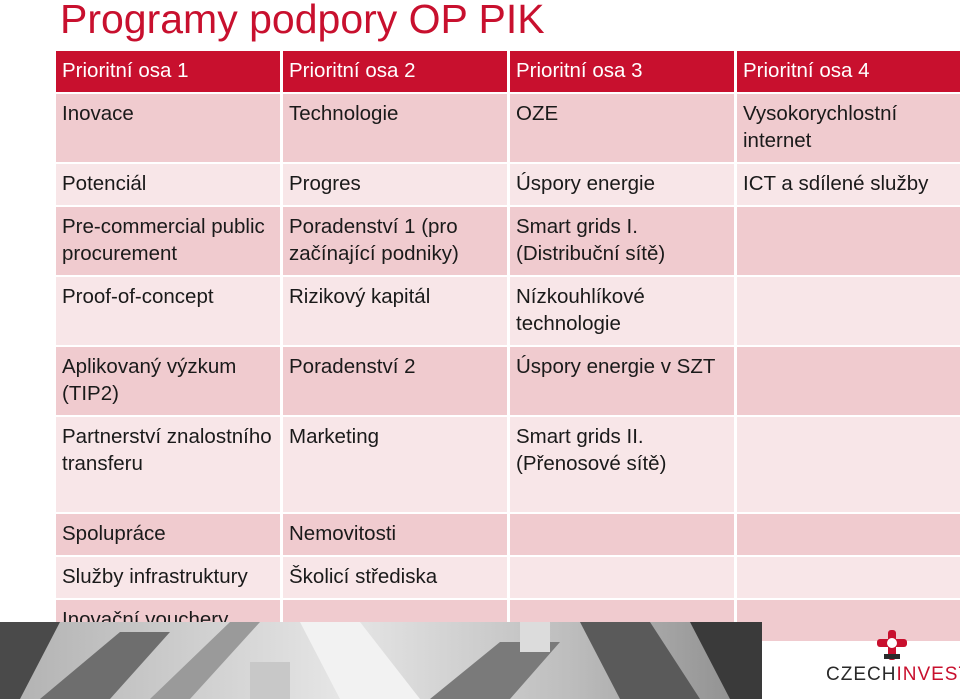 Image resolution: width=960 pixels, height=699 pixels. I want to click on table-cell: Marketing, so click(395, 464).